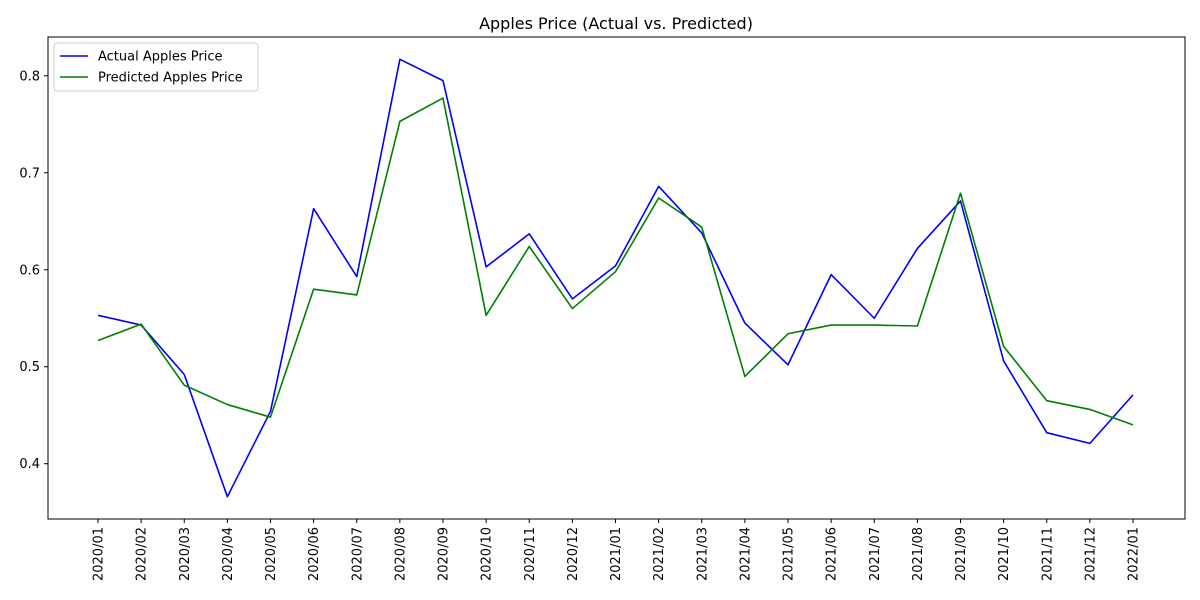 This screenshot has height=600, width=1200. What do you see at coordinates (185, 554) in the screenshot?
I see `x-tick-label: 2020/03` at bounding box center [185, 554].